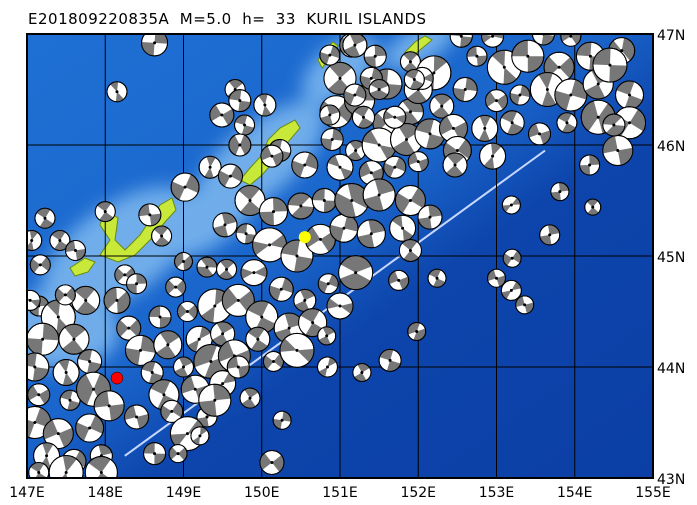  What do you see at coordinates (262, 493) in the screenshot?
I see `lon-tick-label: 150E` at bounding box center [262, 493].